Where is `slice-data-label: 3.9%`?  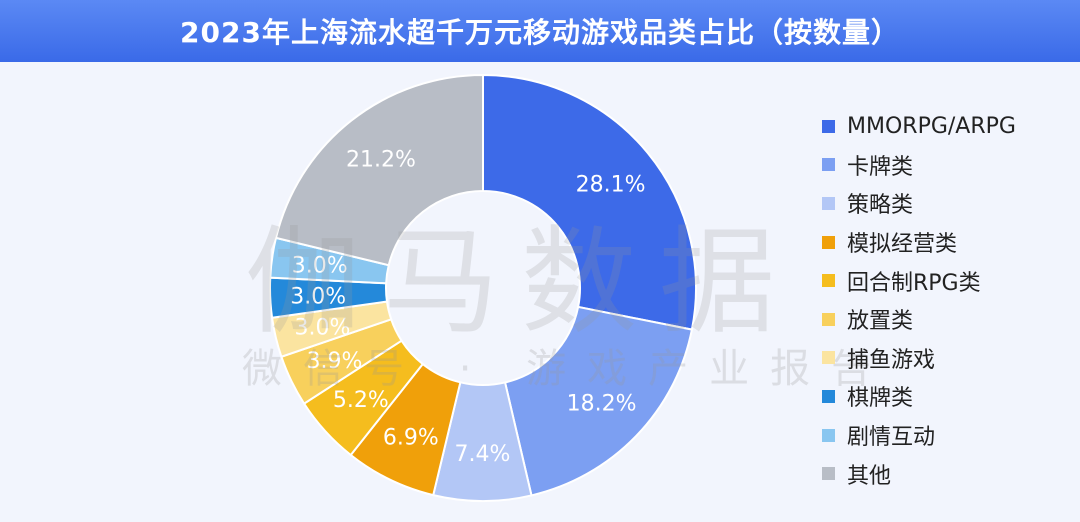 slice-data-label: 3.9% is located at coordinates (335, 361).